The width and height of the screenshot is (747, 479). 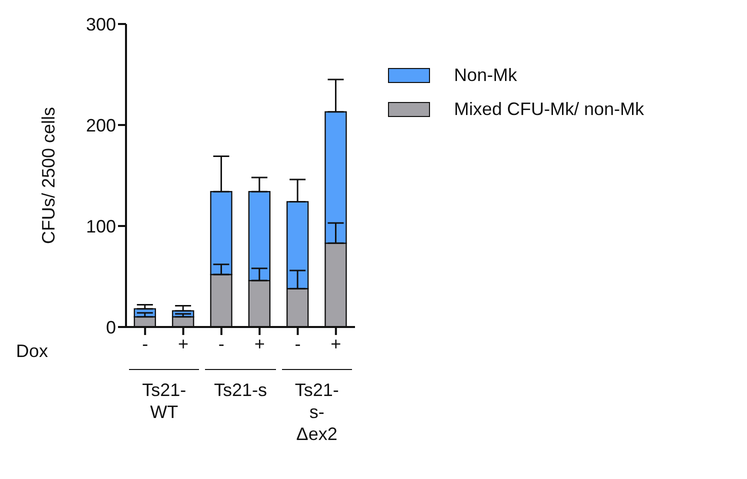 What do you see at coordinates (101, 226) in the screenshot?
I see `y-tick-label: 100` at bounding box center [101, 226].